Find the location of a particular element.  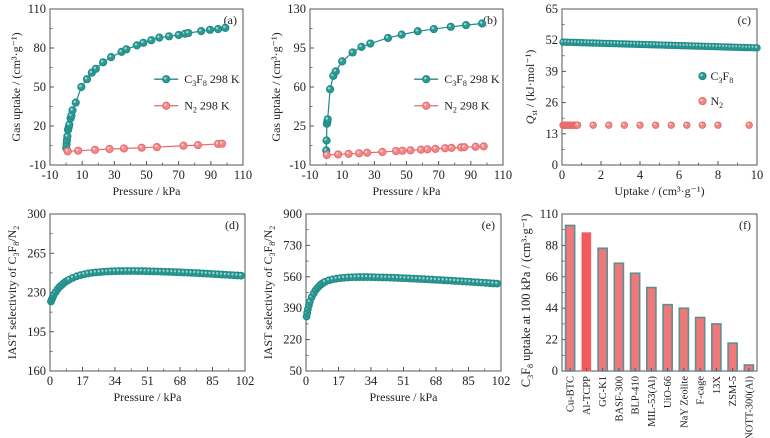

legend-item-c3f8: C3F8 298 K is located at coordinates (457, 80).